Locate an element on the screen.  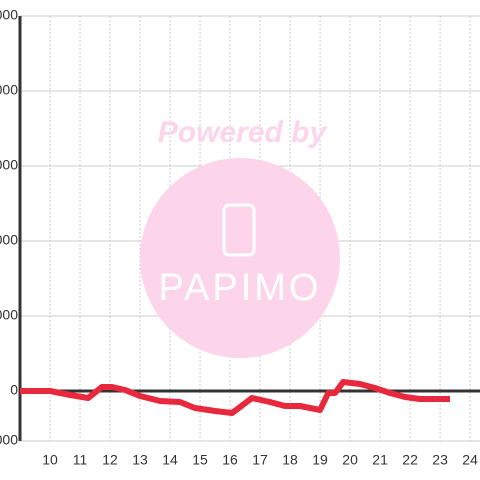
y-tick-label: 60,000 is located at coordinates (9, 240).